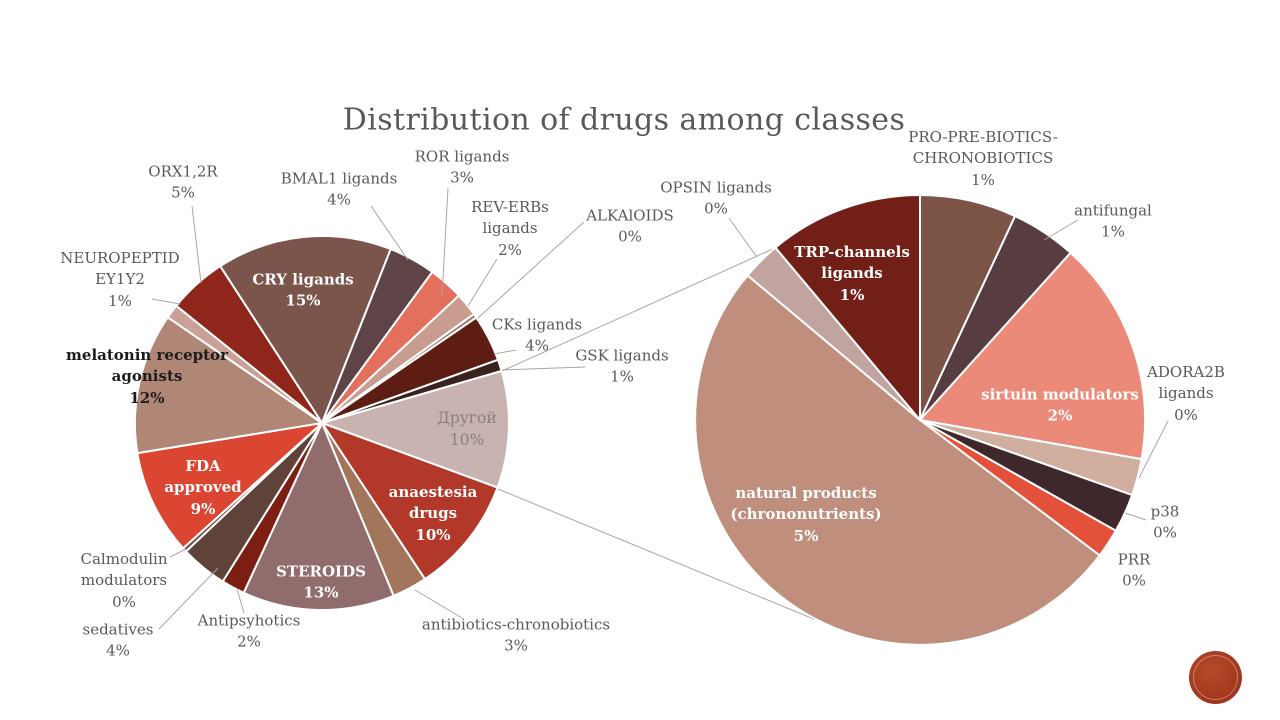 This screenshot has height=720, width=1280. What do you see at coordinates (624, 120) in the screenshot?
I see `chart-title: Distribution of drugs among classes` at bounding box center [624, 120].